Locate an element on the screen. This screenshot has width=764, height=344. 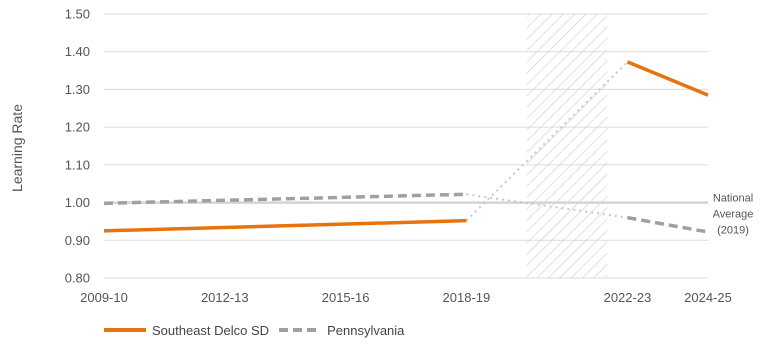
legend-swatch-pennsylvania is located at coordinates (300, 330).